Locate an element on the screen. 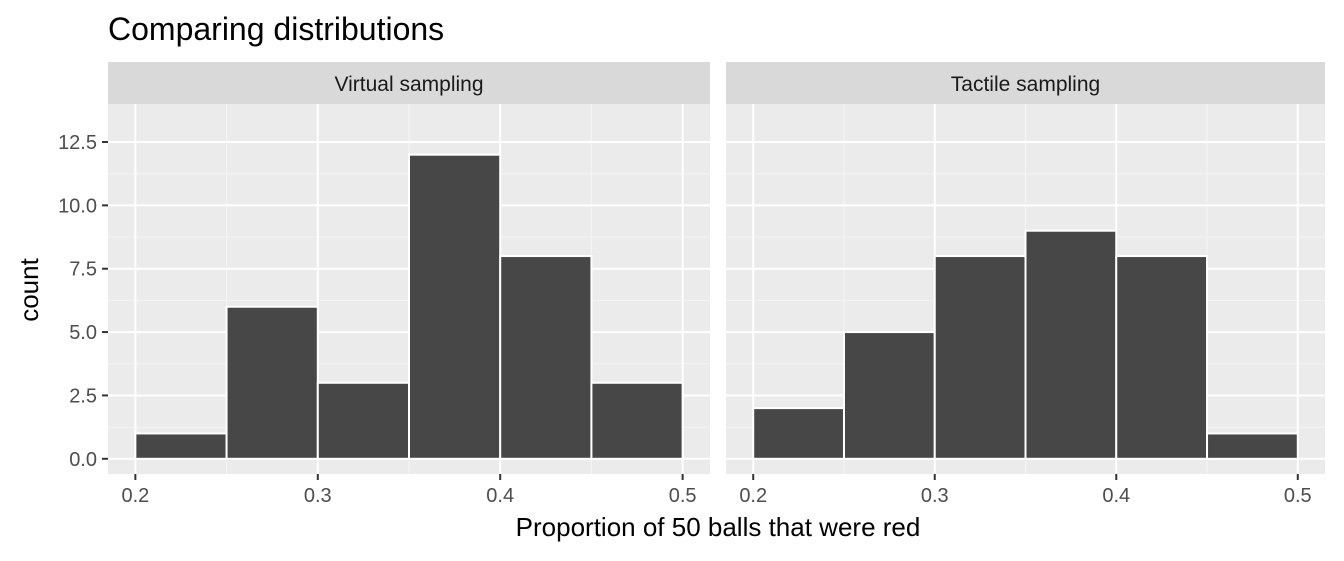  x-axis-label: Proportion of 50 balls that were red is located at coordinates (718, 527).